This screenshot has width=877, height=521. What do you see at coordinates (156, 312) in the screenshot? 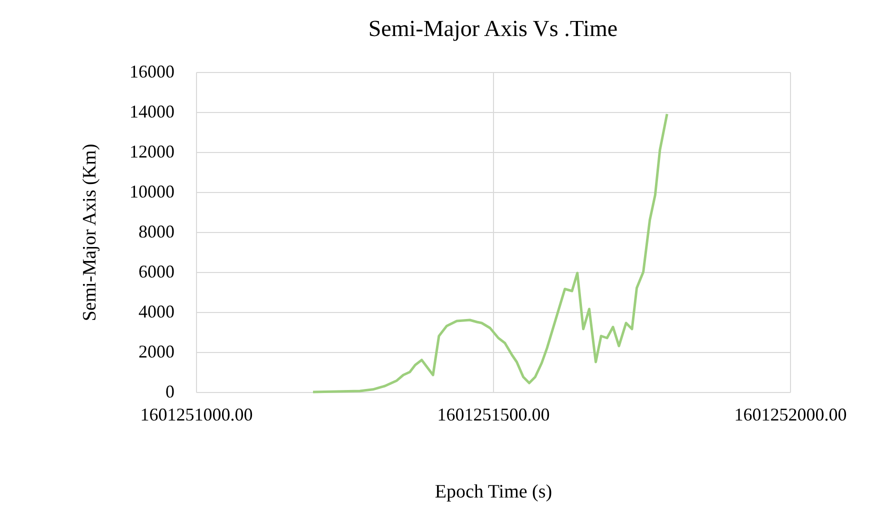
I see `y-tick-label: 4000` at bounding box center [156, 312].